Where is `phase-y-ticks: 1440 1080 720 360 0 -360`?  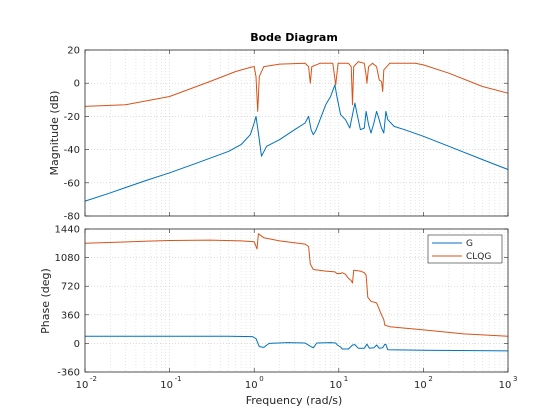
phase-y-ticks: 1440 1080 720 360 0 -360 is located at coordinates (67, 302).